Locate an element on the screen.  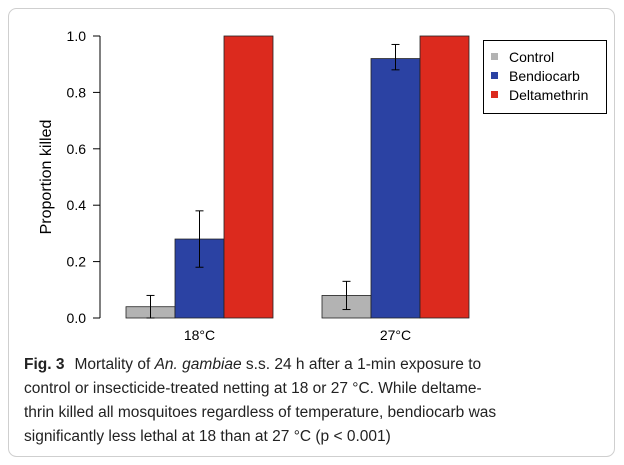
y-tick-label: 1.0 is located at coordinates (77, 36).